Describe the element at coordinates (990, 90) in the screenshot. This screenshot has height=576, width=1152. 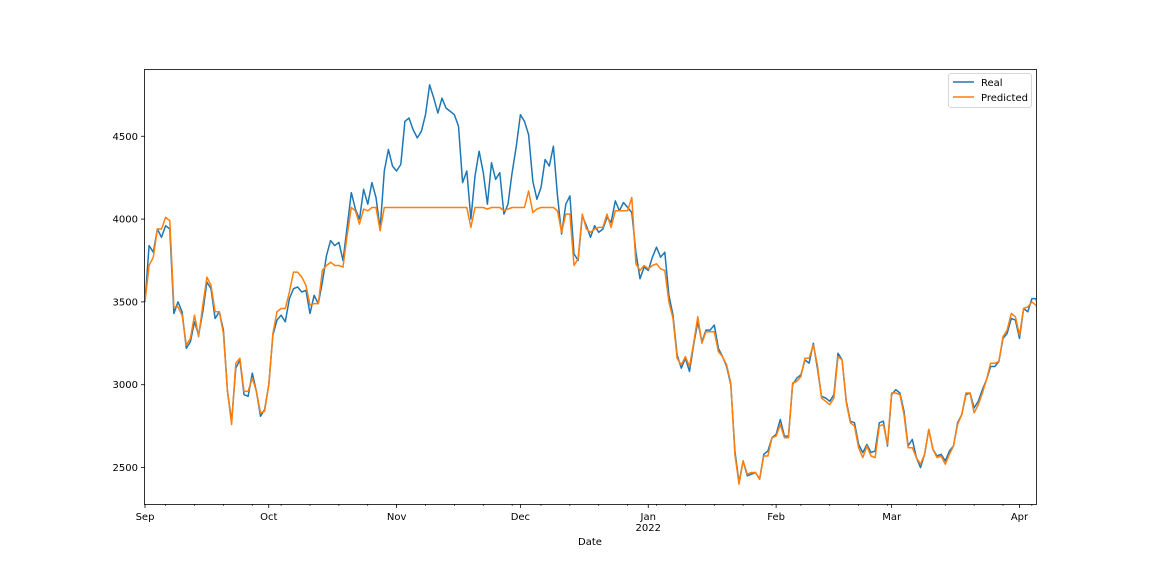
I see `legend: Real Predicted` at that location.